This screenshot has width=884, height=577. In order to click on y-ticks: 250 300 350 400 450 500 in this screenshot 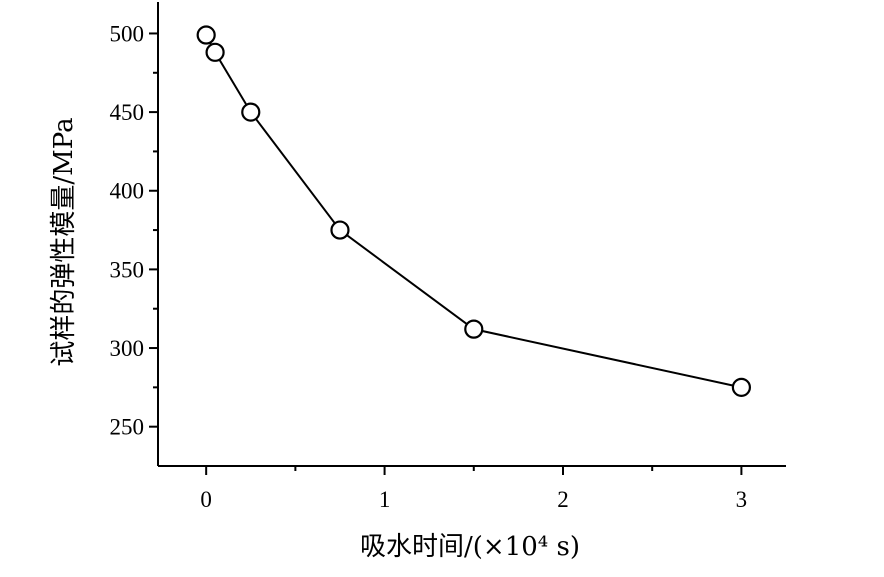, I will do `click(134, 230)`.